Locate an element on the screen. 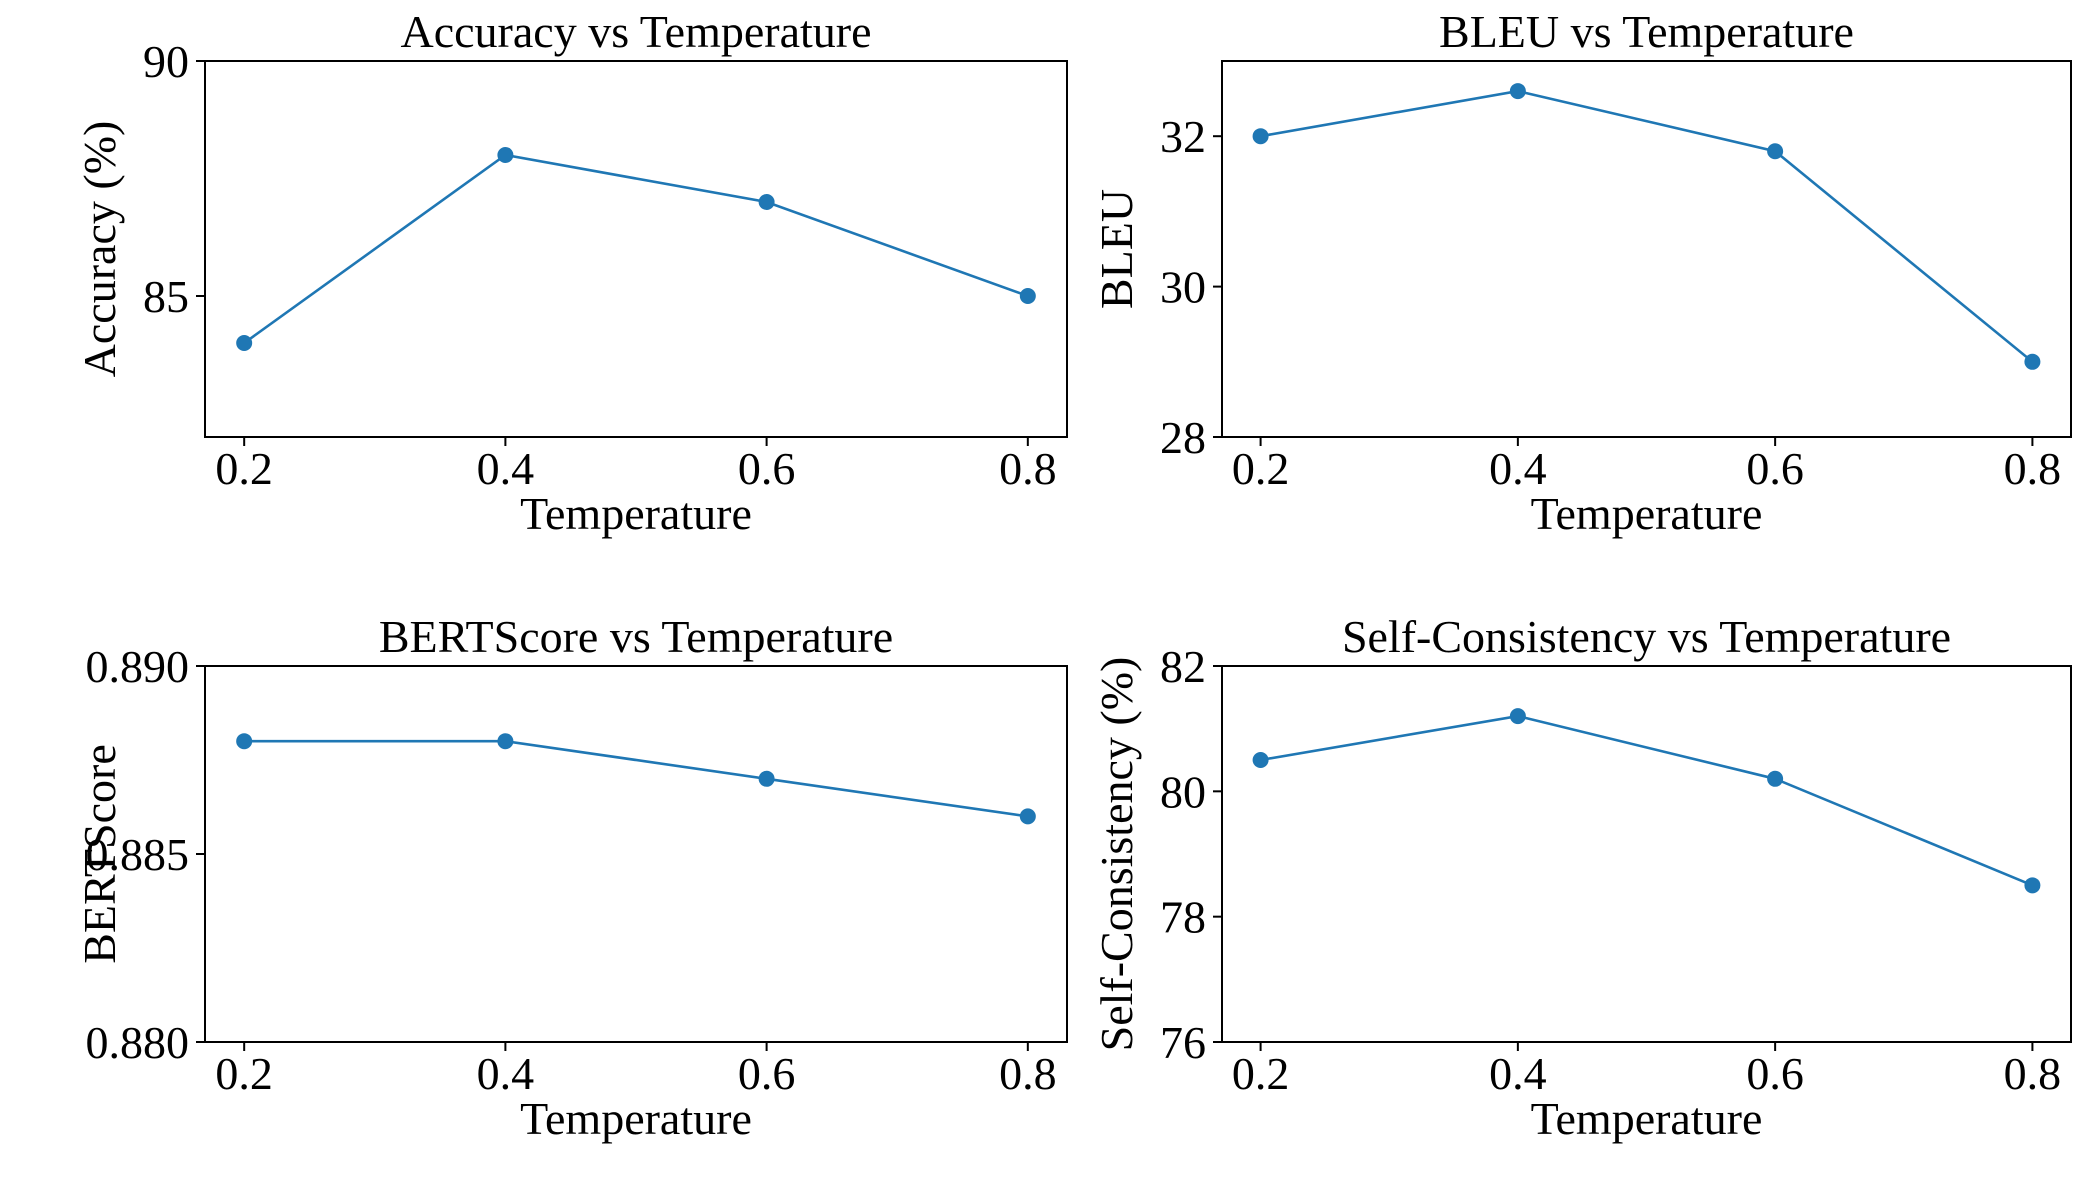  y-tick-label: 82 is located at coordinates (1183, 666).